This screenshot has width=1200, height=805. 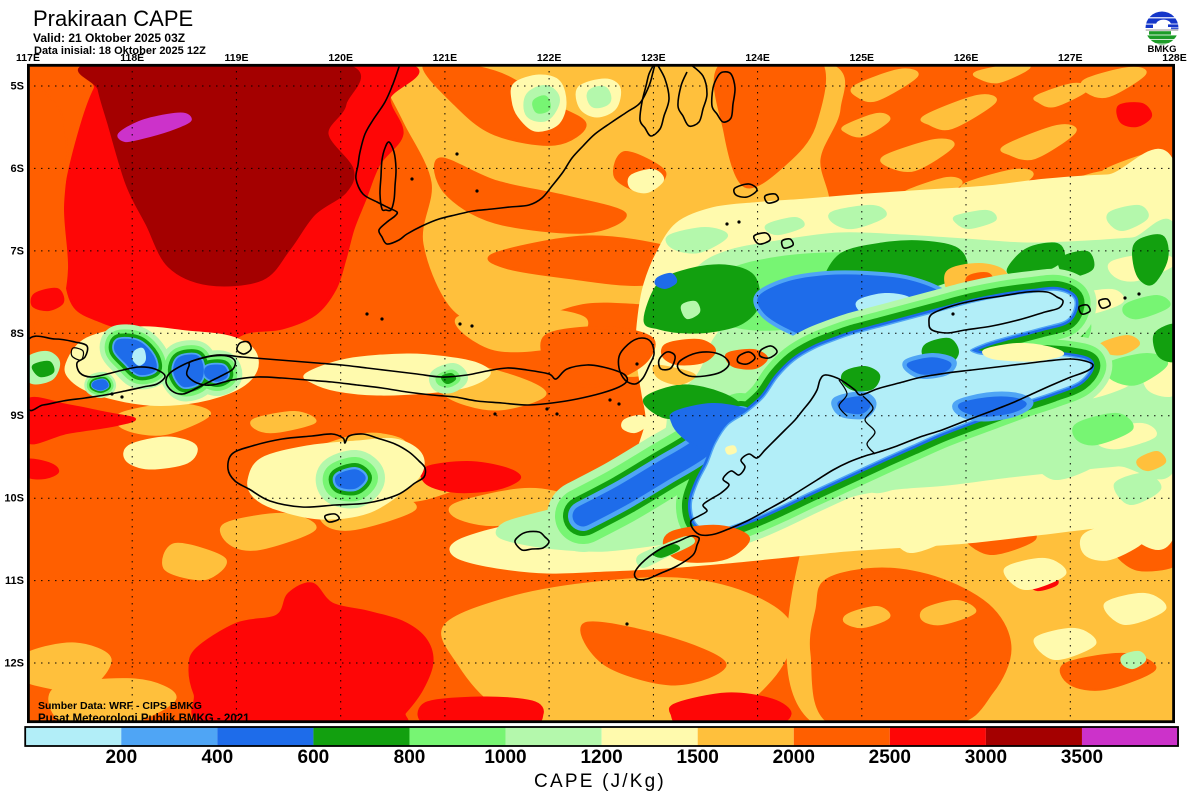 I want to click on svg-text: 6S, so click(x=17, y=169).